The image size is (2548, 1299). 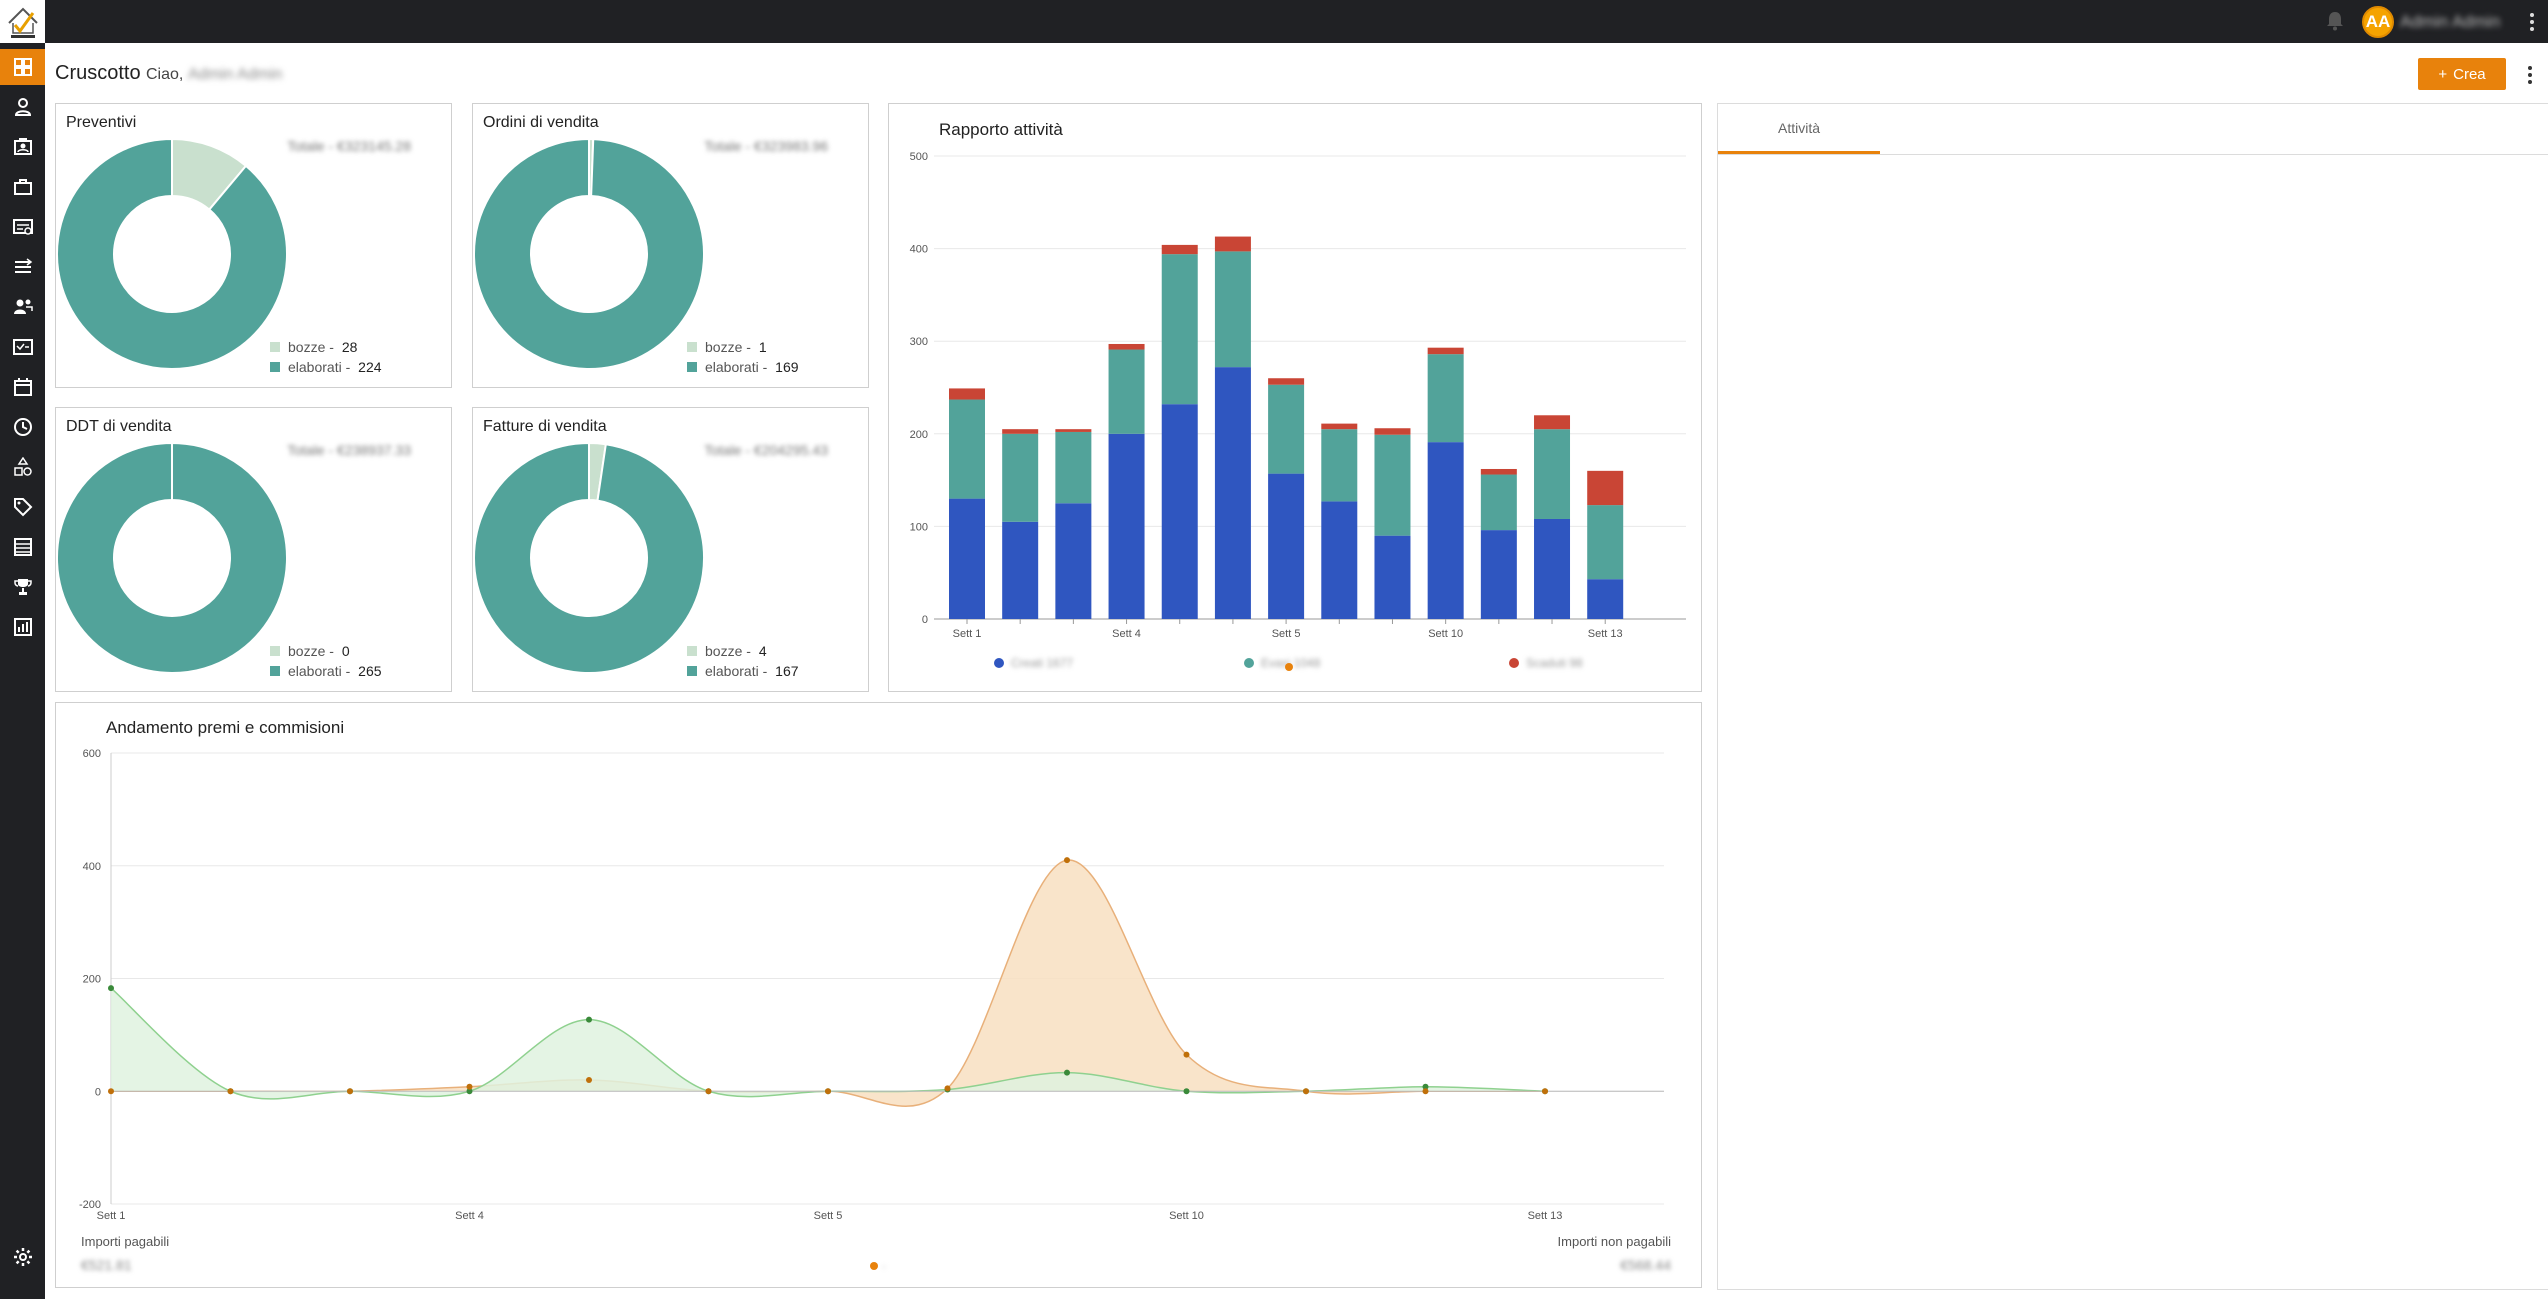 What do you see at coordinates (349, 450) in the screenshot?
I see `card-total: Totale - €238937.33` at bounding box center [349, 450].